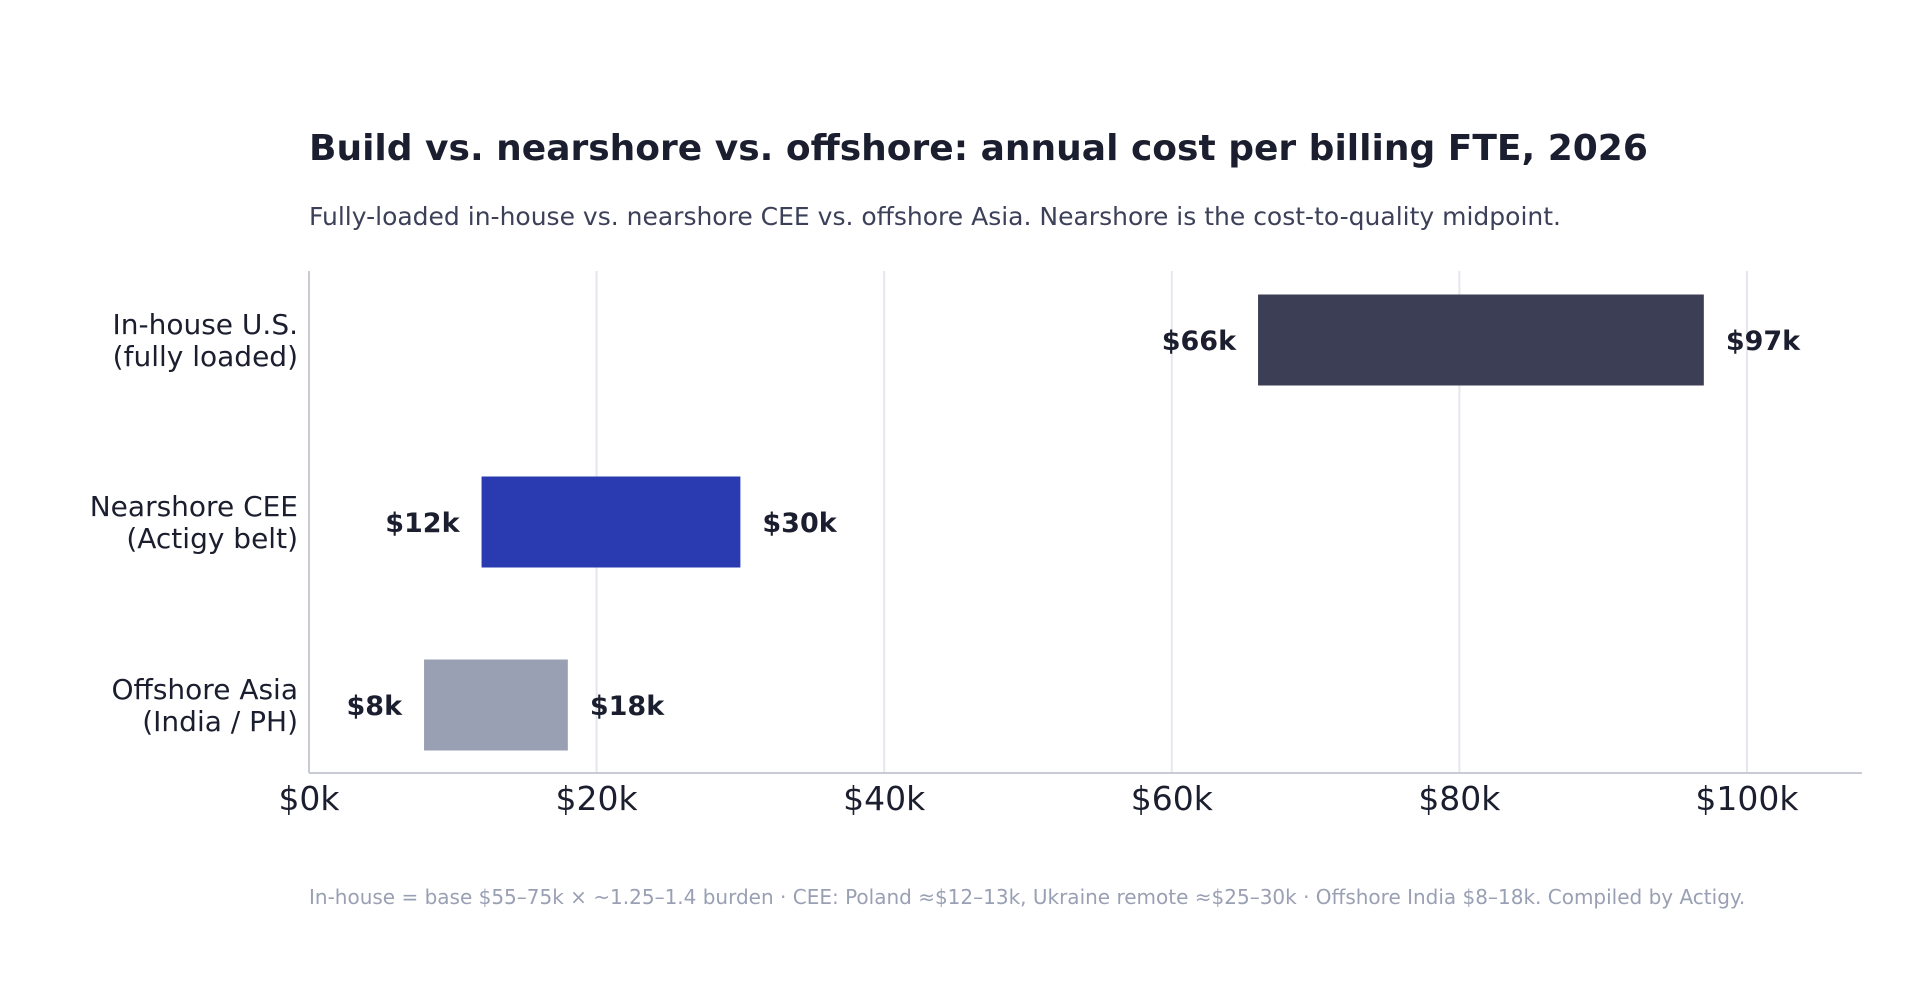 The height and width of the screenshot is (1000, 1920). I want to click on low-value-label: $8k, so click(375, 706).